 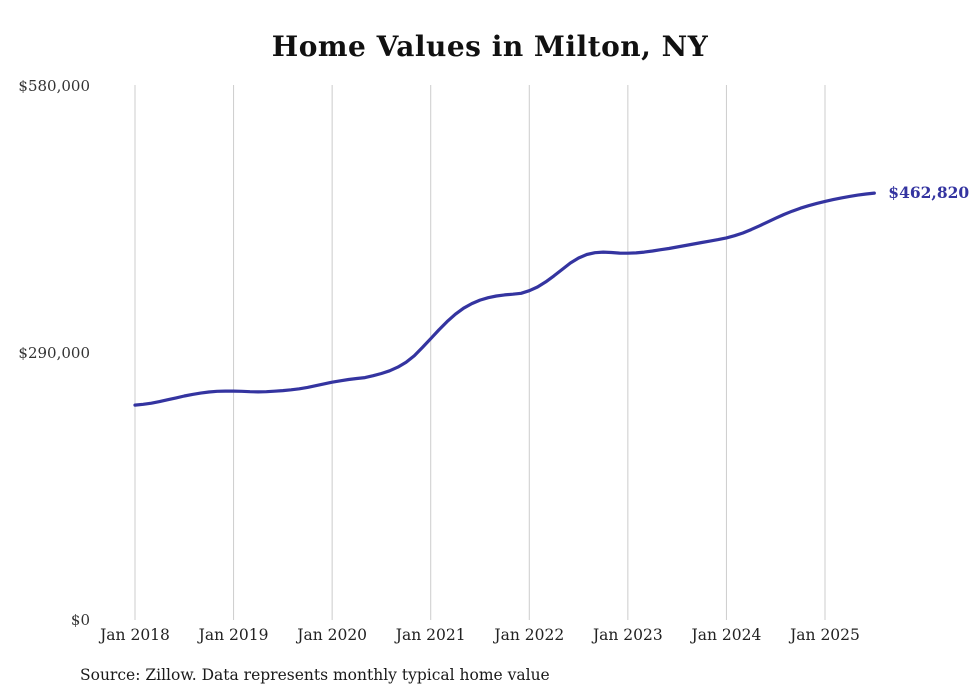 I want to click on x-axis-tick-label: Jan 2024, so click(x=726, y=635).